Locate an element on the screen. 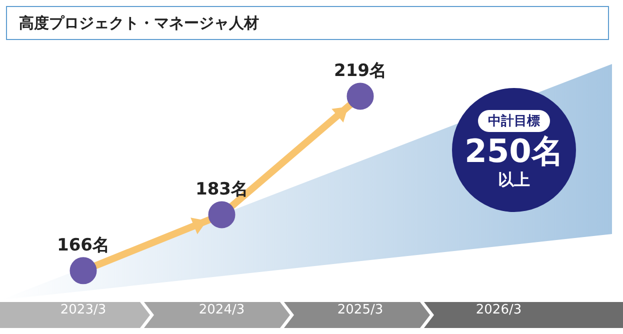 This screenshot has height=334, width=623. chart-title: 高度プロジェクト・マネージャ人材 is located at coordinates (307, 23).